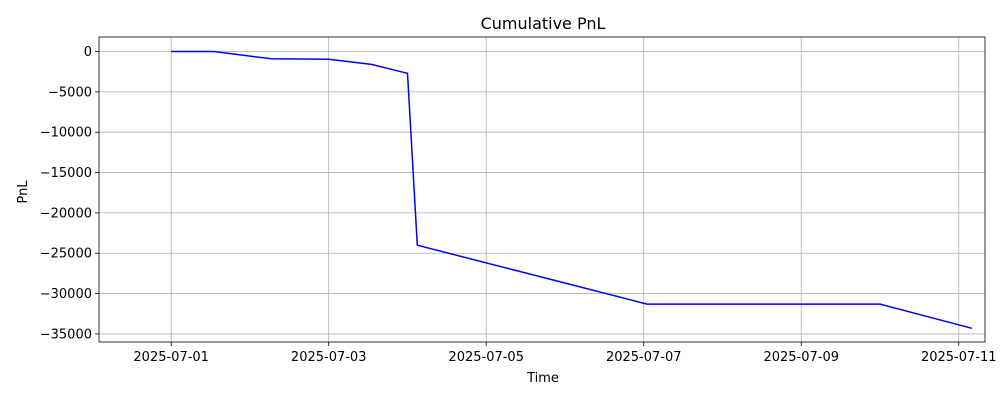 This screenshot has width=1000, height=400. What do you see at coordinates (88, 52) in the screenshot?
I see `y-tick-label: 0` at bounding box center [88, 52].